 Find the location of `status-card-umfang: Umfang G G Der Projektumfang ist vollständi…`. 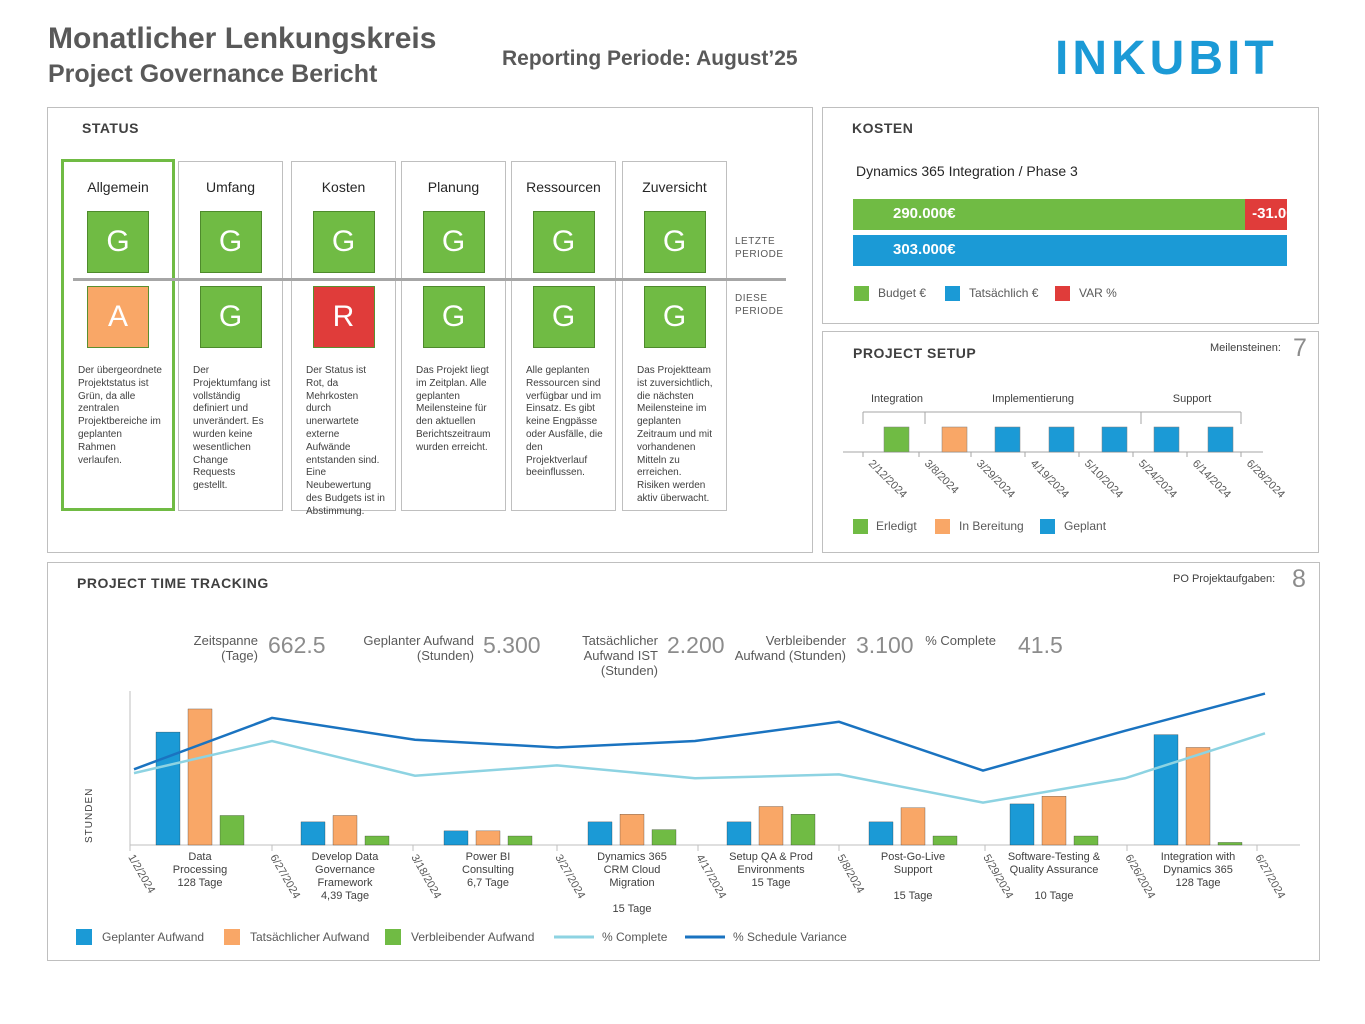

status-card-umfang: Umfang G G Der Projektumfang ist vollständi… is located at coordinates (230, 336).